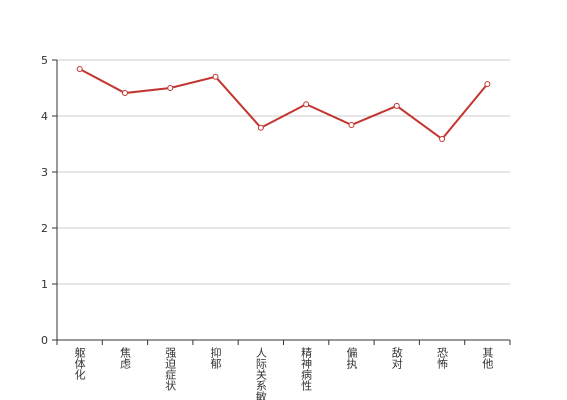 This screenshot has height=400, width=567. I want to click on x-tick-label: 焦虑, so click(124, 358).